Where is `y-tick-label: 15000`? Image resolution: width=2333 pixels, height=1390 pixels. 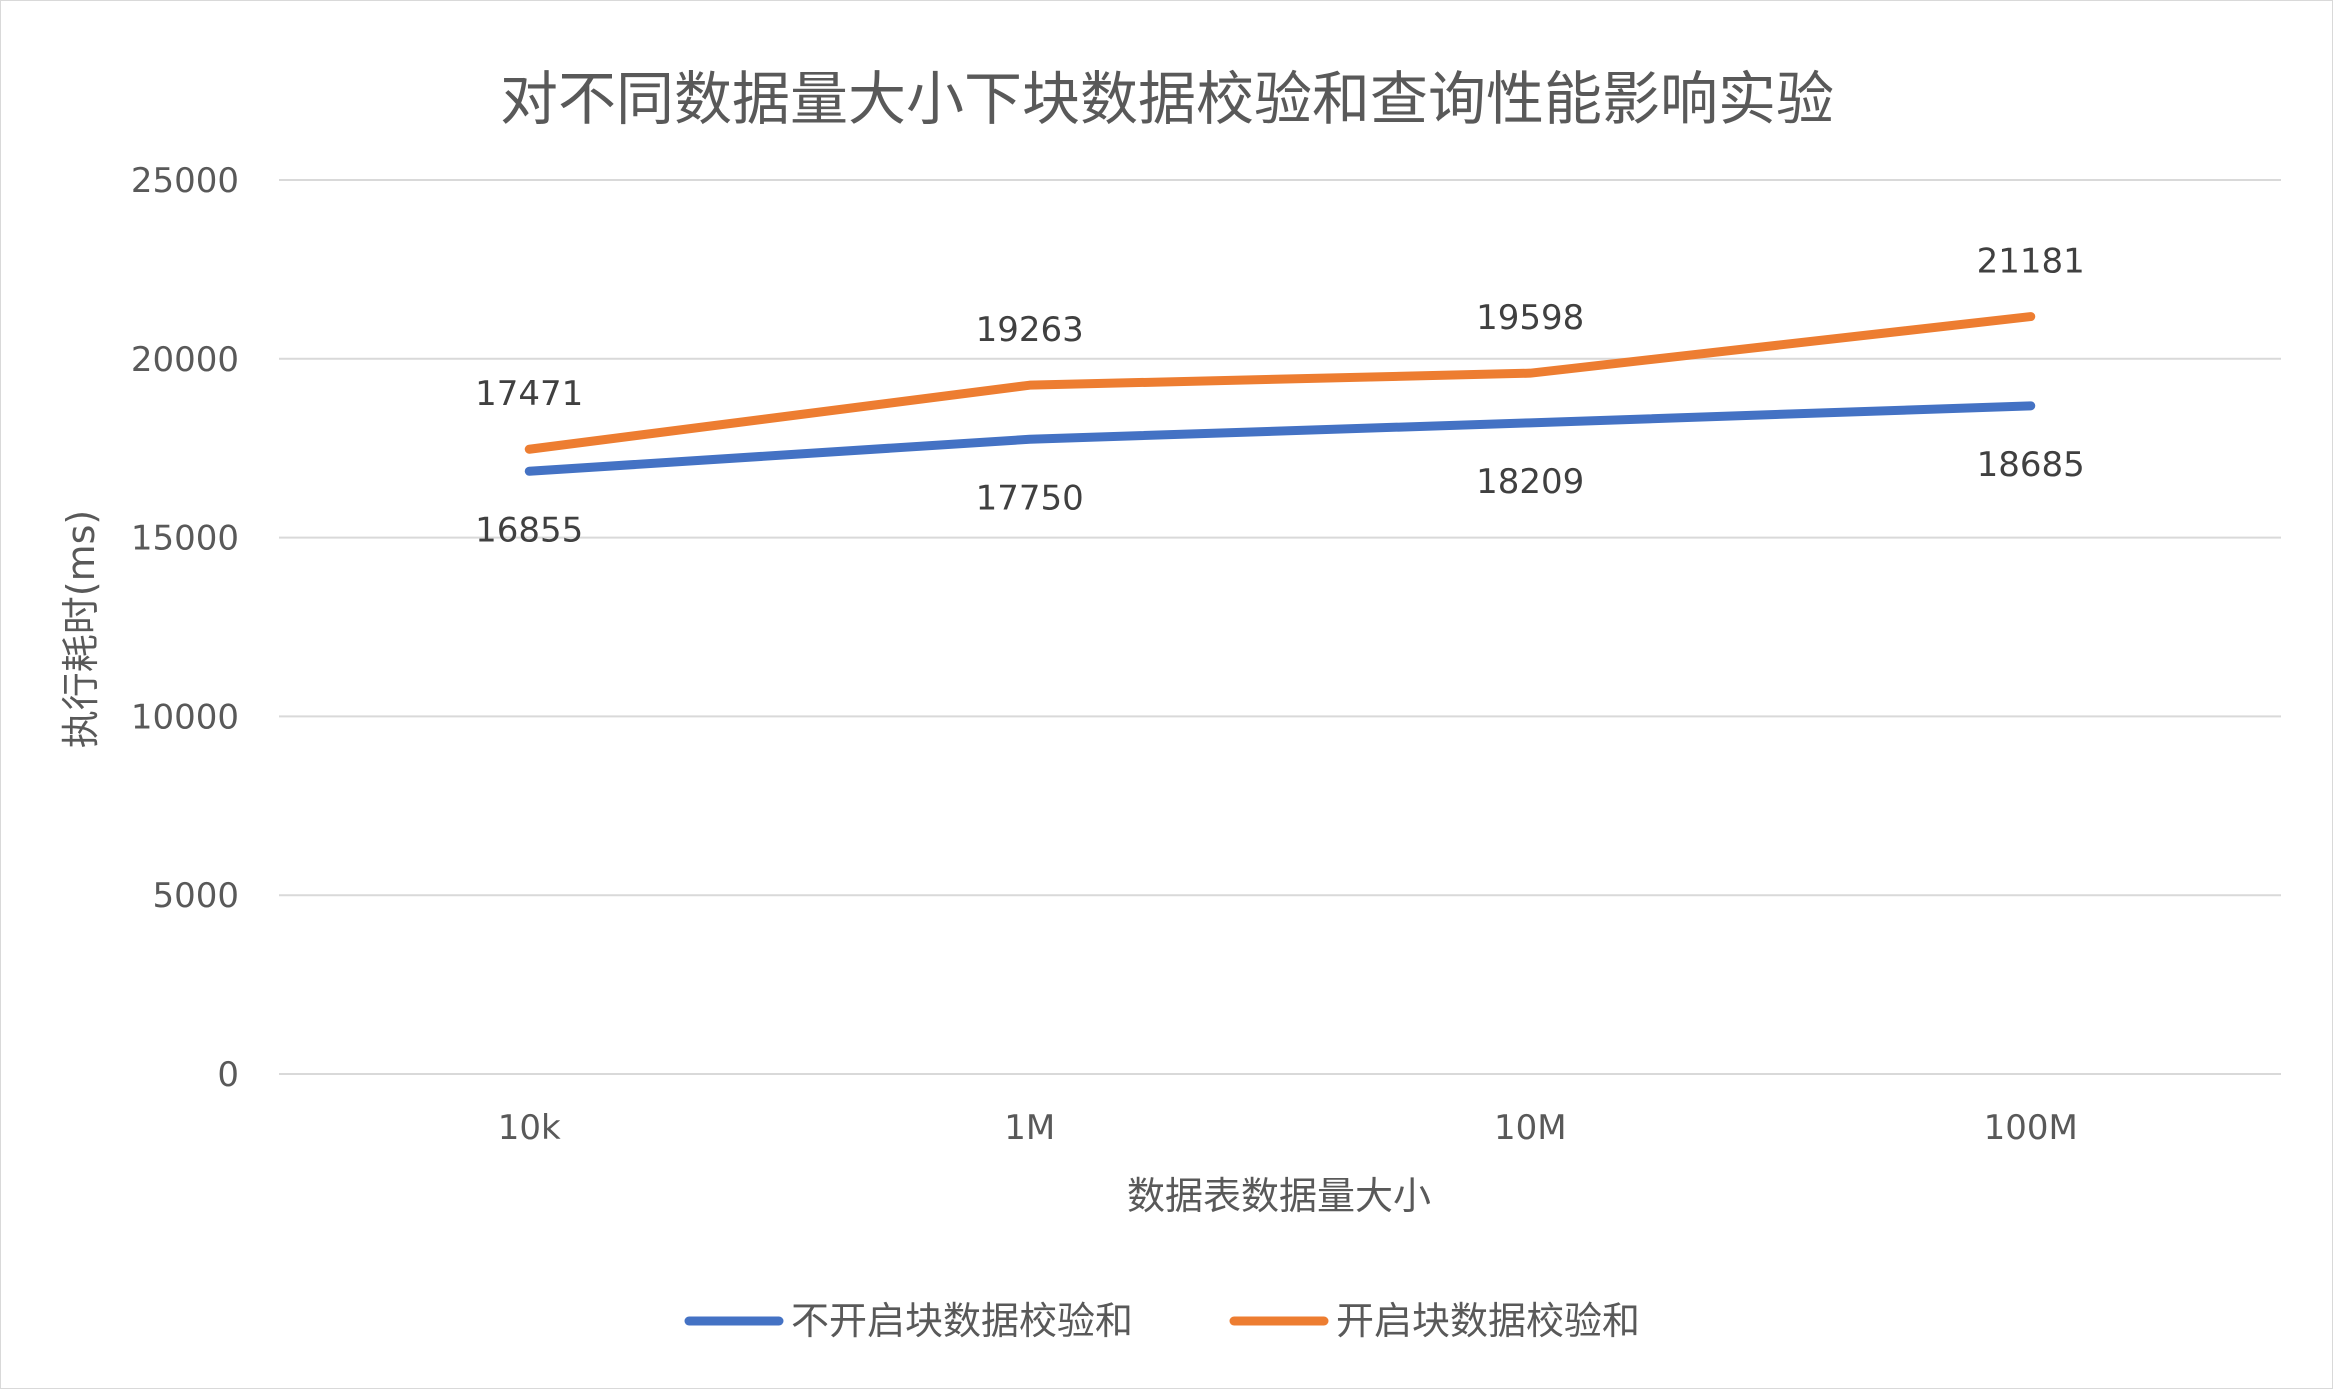 y-tick-label: 15000 is located at coordinates (185, 539).